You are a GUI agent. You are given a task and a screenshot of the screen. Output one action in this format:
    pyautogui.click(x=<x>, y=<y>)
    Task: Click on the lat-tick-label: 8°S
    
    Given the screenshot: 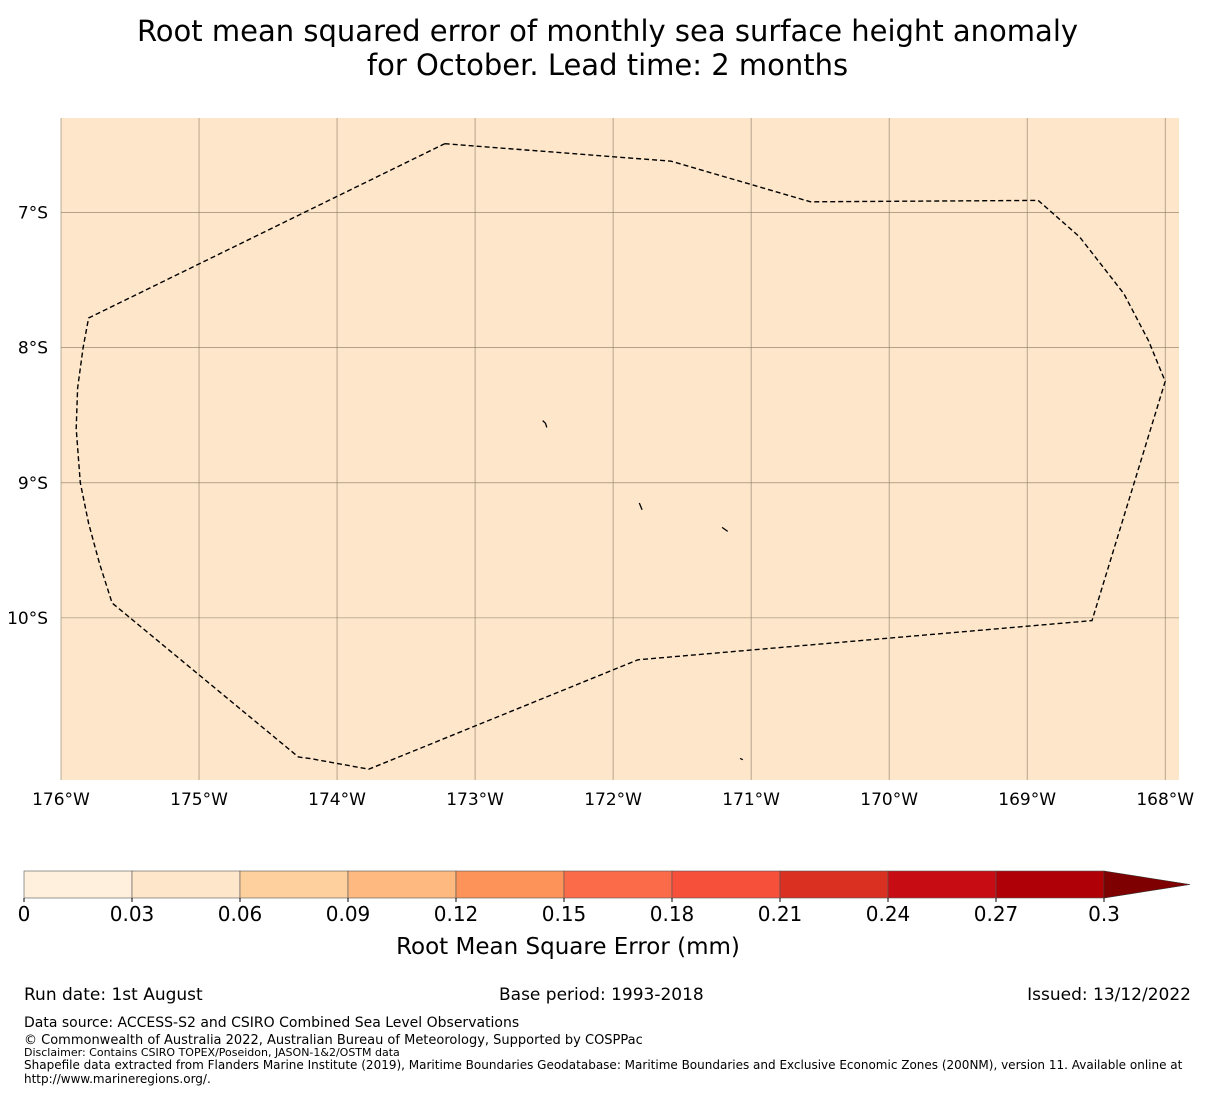 What is the action you would take?
    pyautogui.click(x=33, y=349)
    